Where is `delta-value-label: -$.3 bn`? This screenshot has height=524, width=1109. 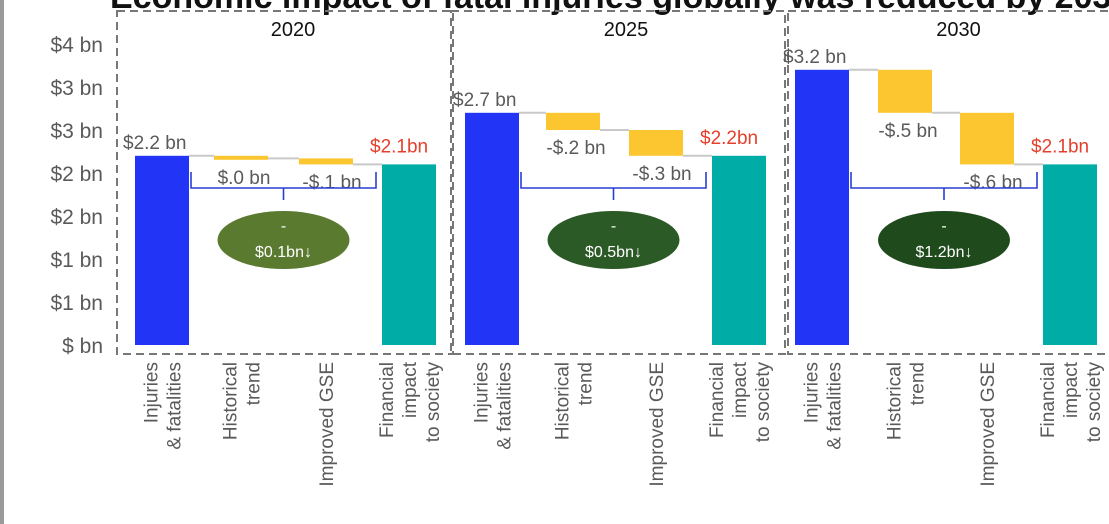 delta-value-label: -$.3 bn is located at coordinates (661, 174).